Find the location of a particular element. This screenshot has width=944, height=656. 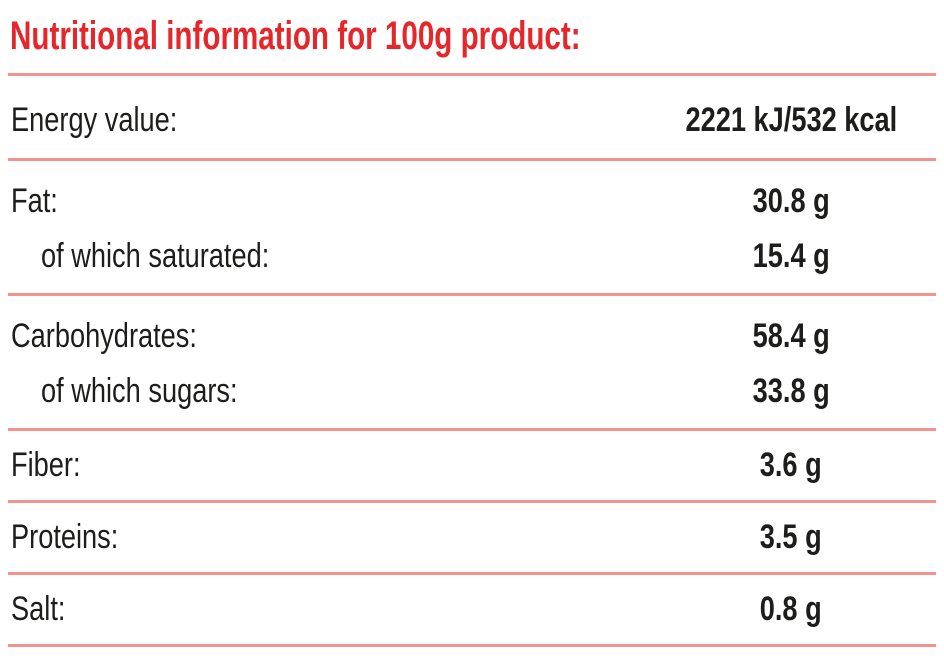

table-row: of which saturated: 15.4 g is located at coordinates (472, 256).